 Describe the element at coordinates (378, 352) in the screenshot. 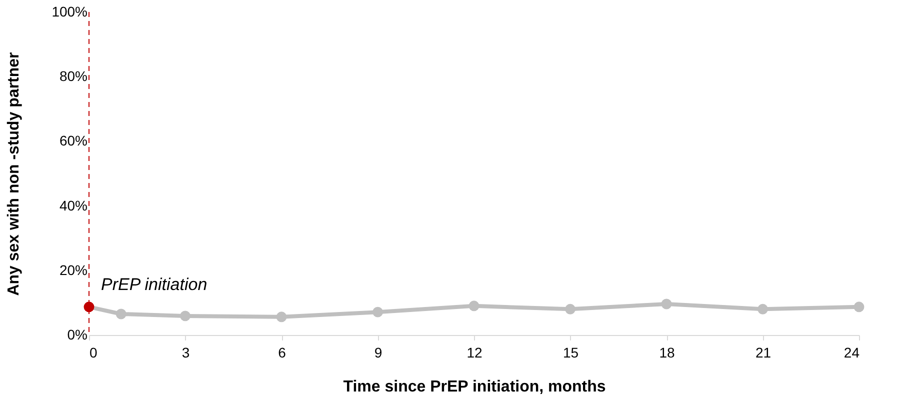

I see `x-tick-label: 9` at that location.